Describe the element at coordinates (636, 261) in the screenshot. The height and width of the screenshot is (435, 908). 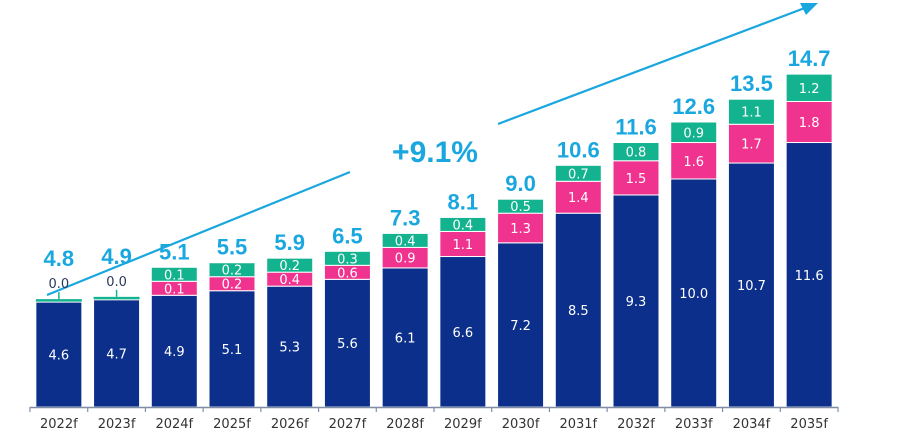
I see `bar-stack-2032f: 9.3 1.5 0.8 11.6` at that location.